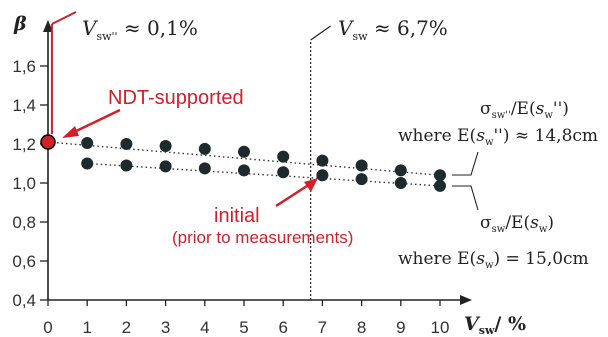 The image size is (608, 337). Describe the element at coordinates (498, 137) in the screenshot. I see `upper-where-label: where E(sw'') ≈ 14,8cm` at that location.